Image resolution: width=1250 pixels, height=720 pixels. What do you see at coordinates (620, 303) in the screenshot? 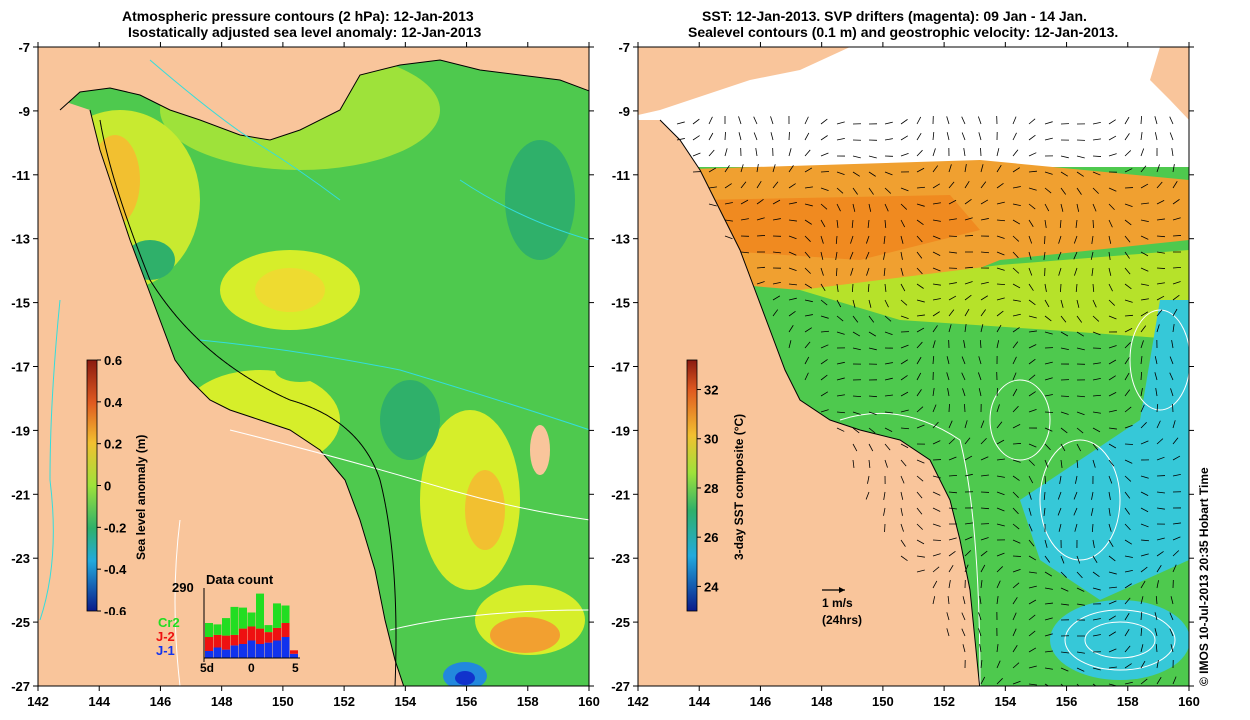
I see `right-lat-label: -15` at bounding box center [620, 303].